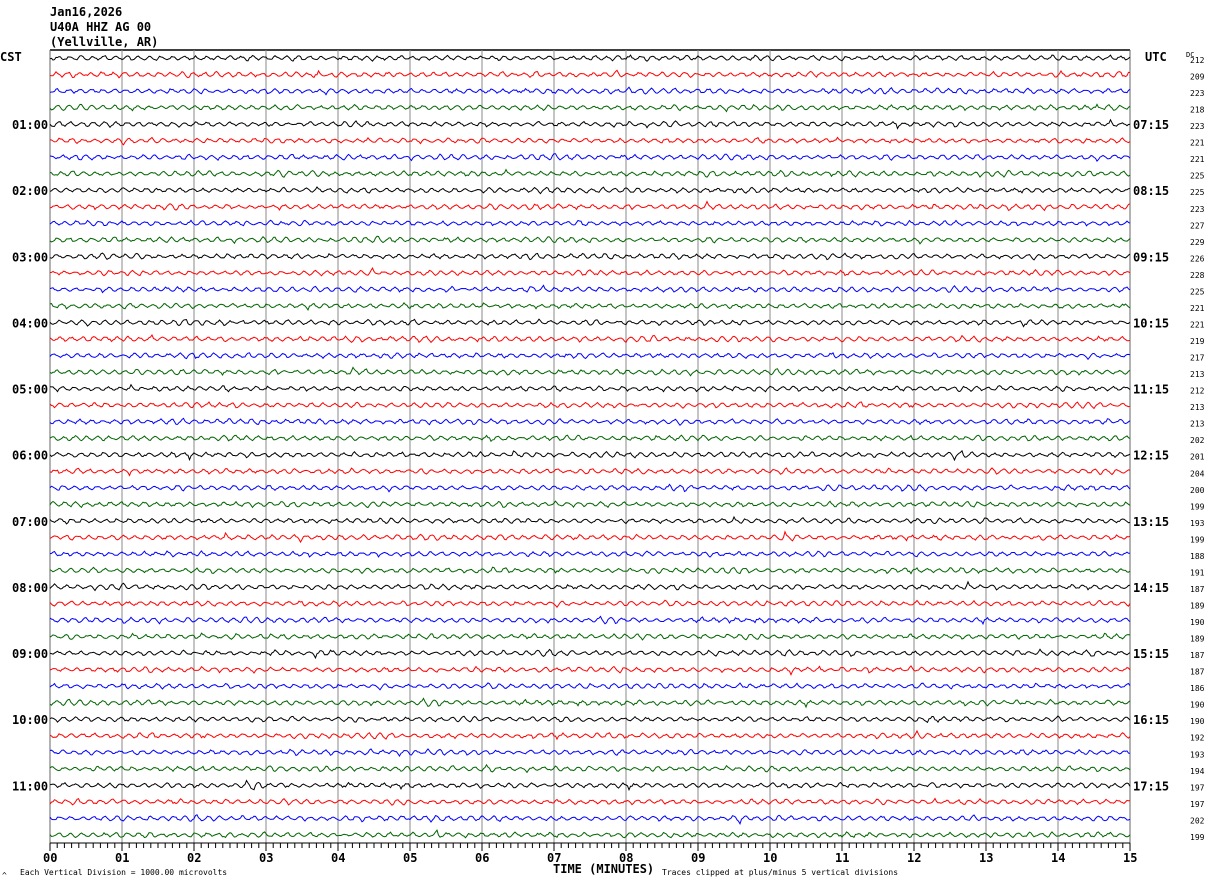 The height and width of the screenshot is (886, 1210). I want to click on utc-hour-label: 09:15, so click(1151, 257).